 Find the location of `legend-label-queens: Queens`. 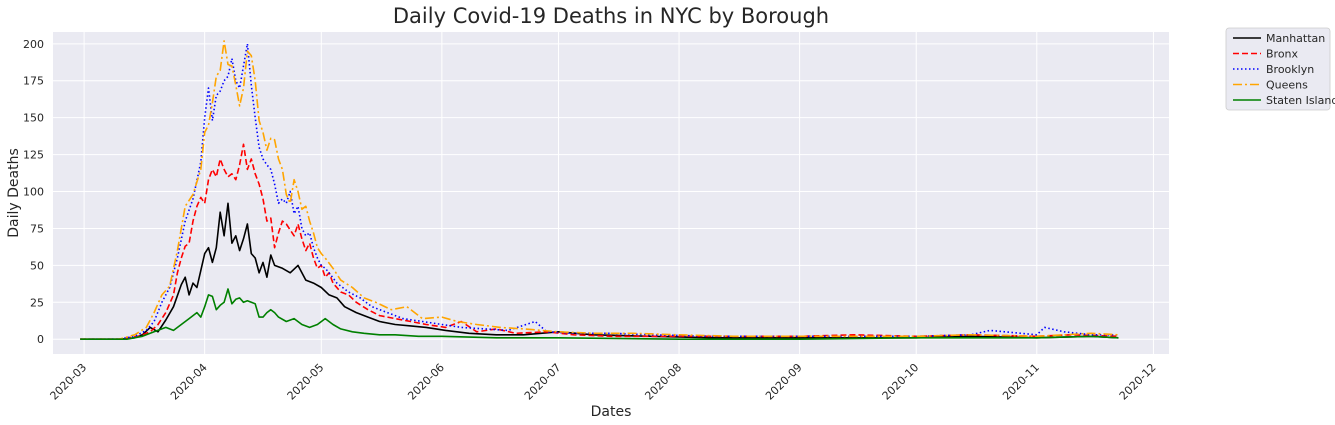

legend-label-queens: Queens is located at coordinates (1287, 85).